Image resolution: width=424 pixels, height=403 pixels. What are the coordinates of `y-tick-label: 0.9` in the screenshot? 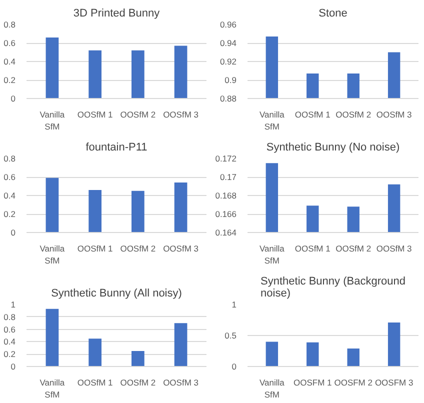 It's located at (230, 80).